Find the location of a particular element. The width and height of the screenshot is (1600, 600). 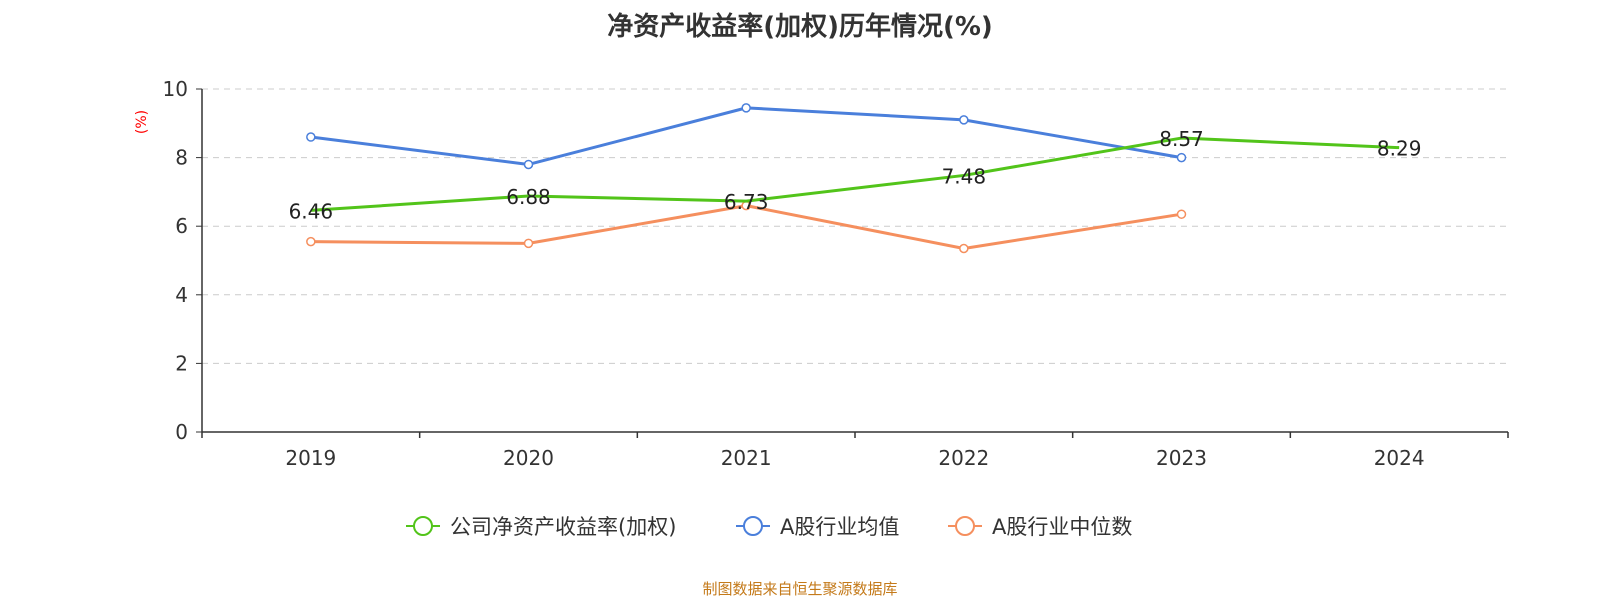

data-labels: 6.46 6.88 6.73 7.48 8.57 8.29 is located at coordinates (855, 175).